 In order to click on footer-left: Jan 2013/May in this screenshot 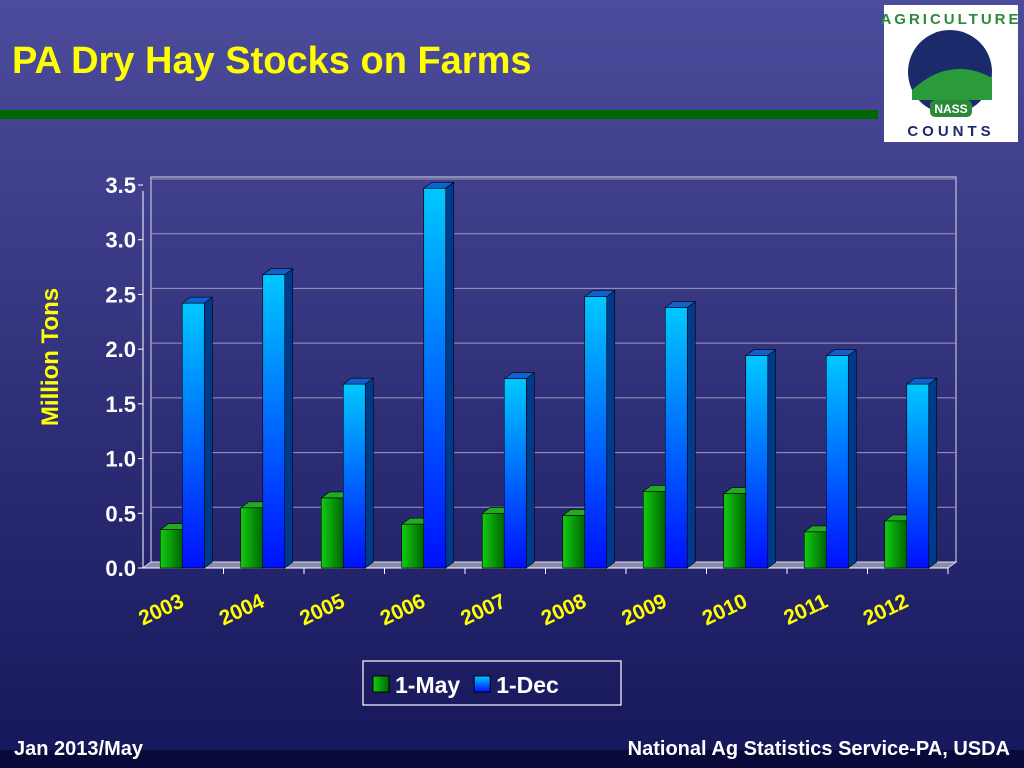, I will do `click(79, 749)`.